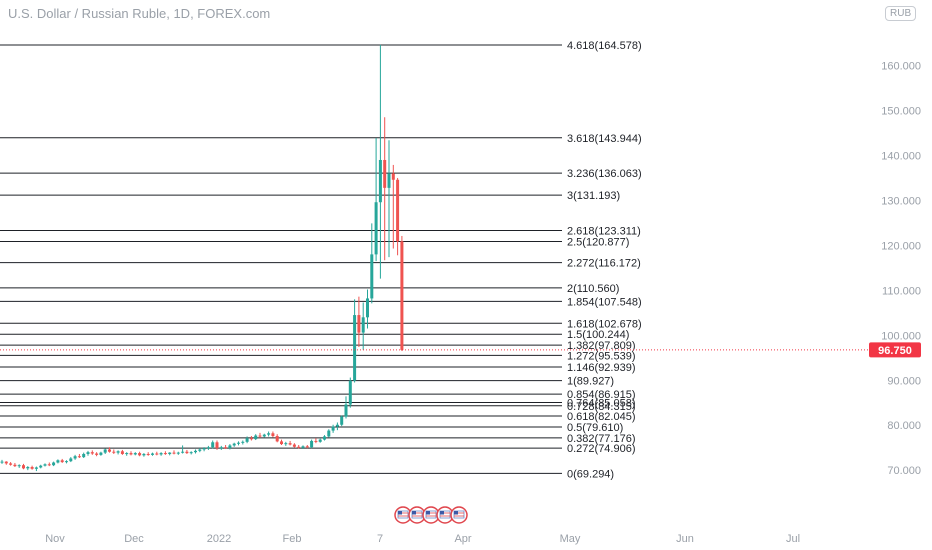 Image resolution: width=932 pixels, height=550 pixels. I want to click on x-tick-label: Feb, so click(292, 539).